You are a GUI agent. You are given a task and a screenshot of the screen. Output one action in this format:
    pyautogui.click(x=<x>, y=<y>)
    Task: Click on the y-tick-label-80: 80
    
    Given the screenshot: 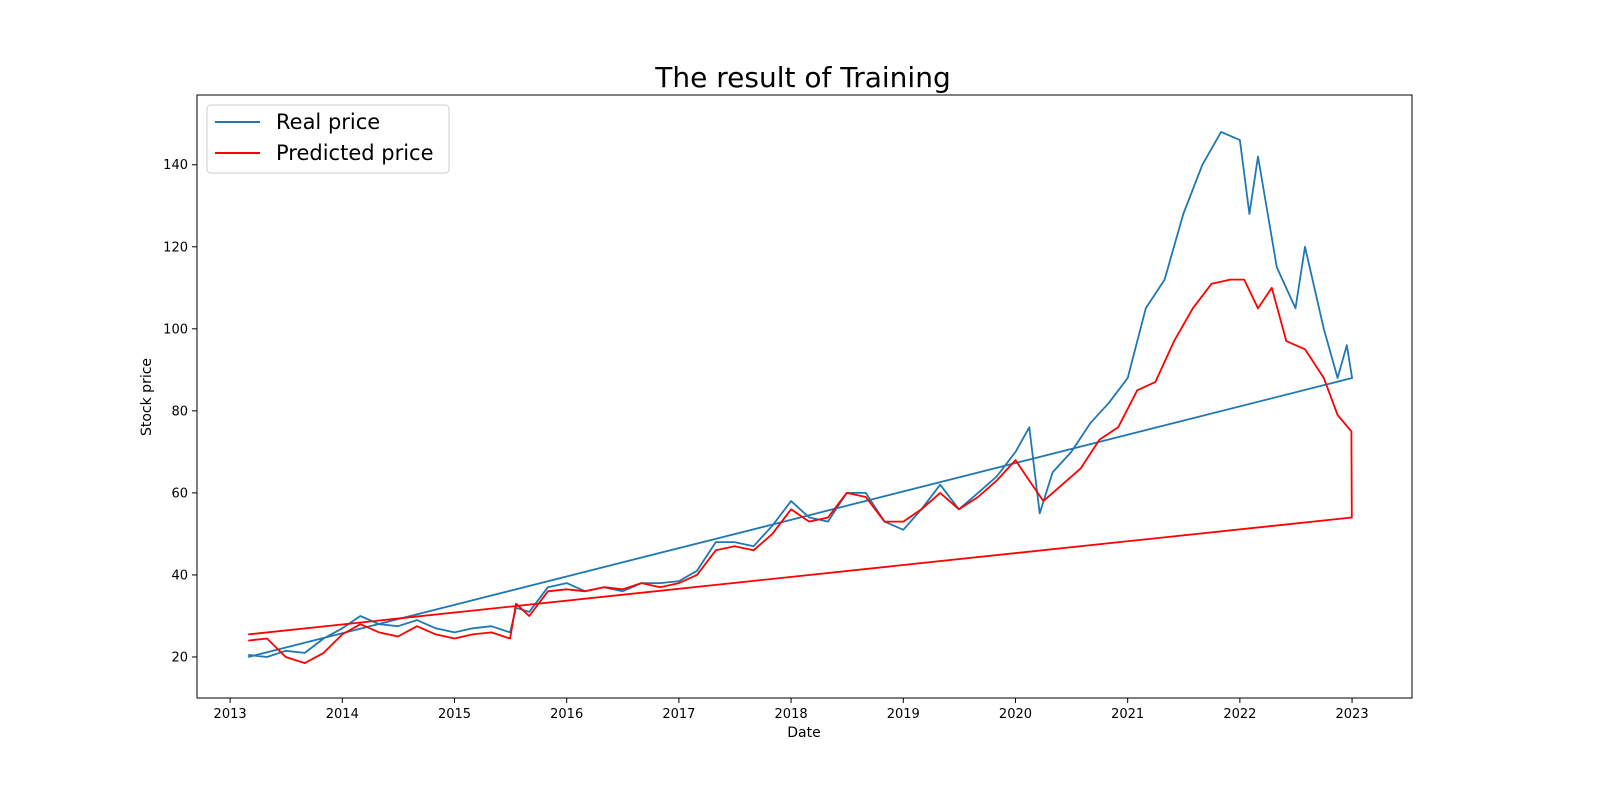 What is the action you would take?
    pyautogui.click(x=179, y=411)
    